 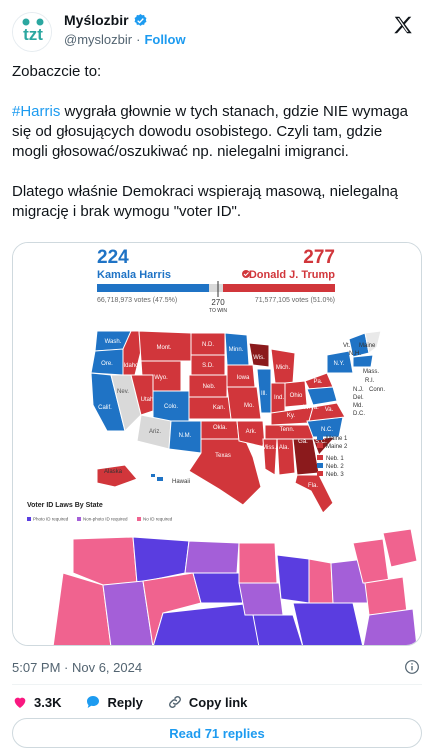 I want to click on trump-popular-vote: 71,577,105 votes (51.0%), so click(x=295, y=300).